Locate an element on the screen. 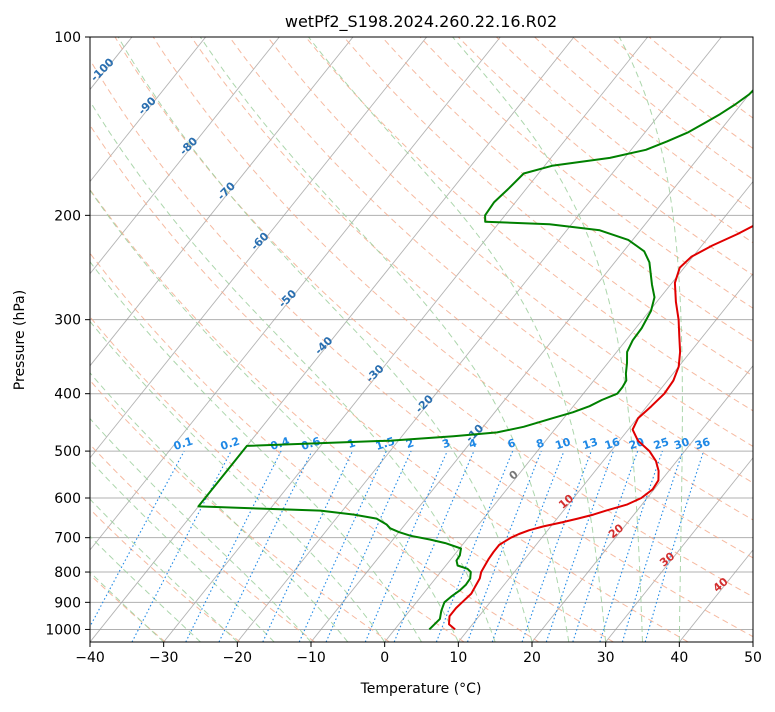  x-axis-label: Temperature (°C) is located at coordinates (421, 689).